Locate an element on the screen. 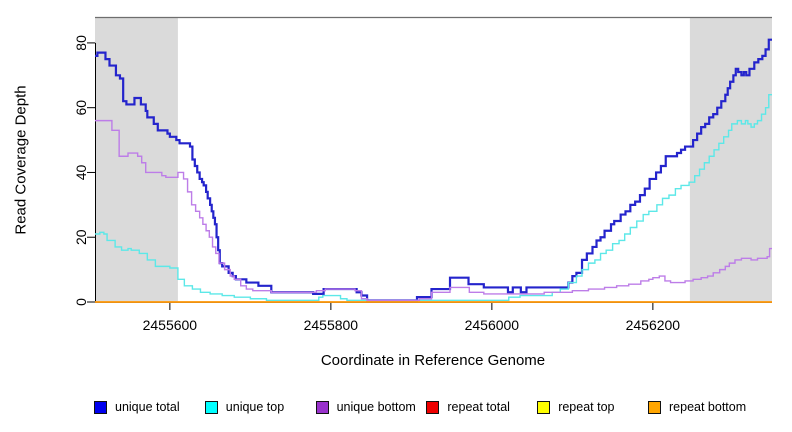  legend-label: repeat total is located at coordinates (478, 407).